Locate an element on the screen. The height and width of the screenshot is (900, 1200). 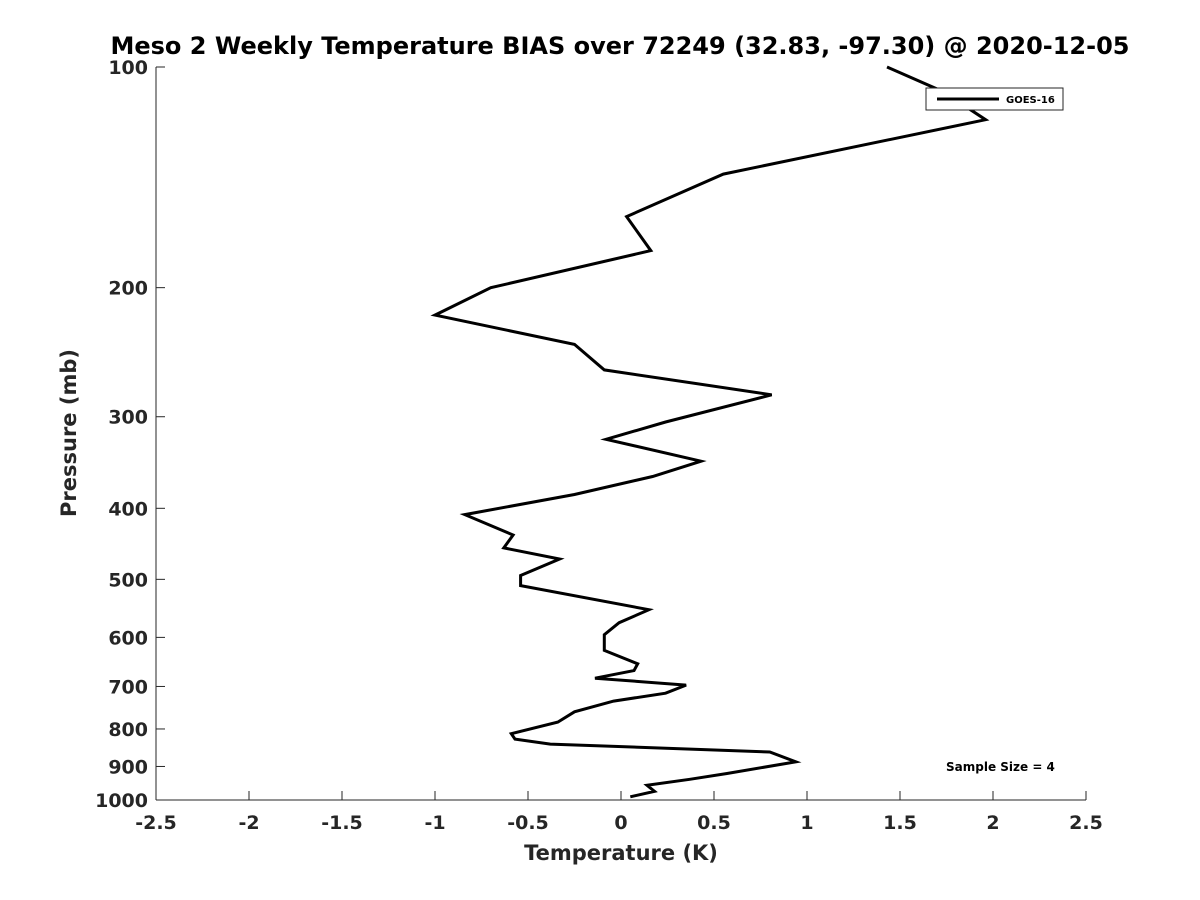
x-tick-label: 1 is located at coordinates (806, 823).